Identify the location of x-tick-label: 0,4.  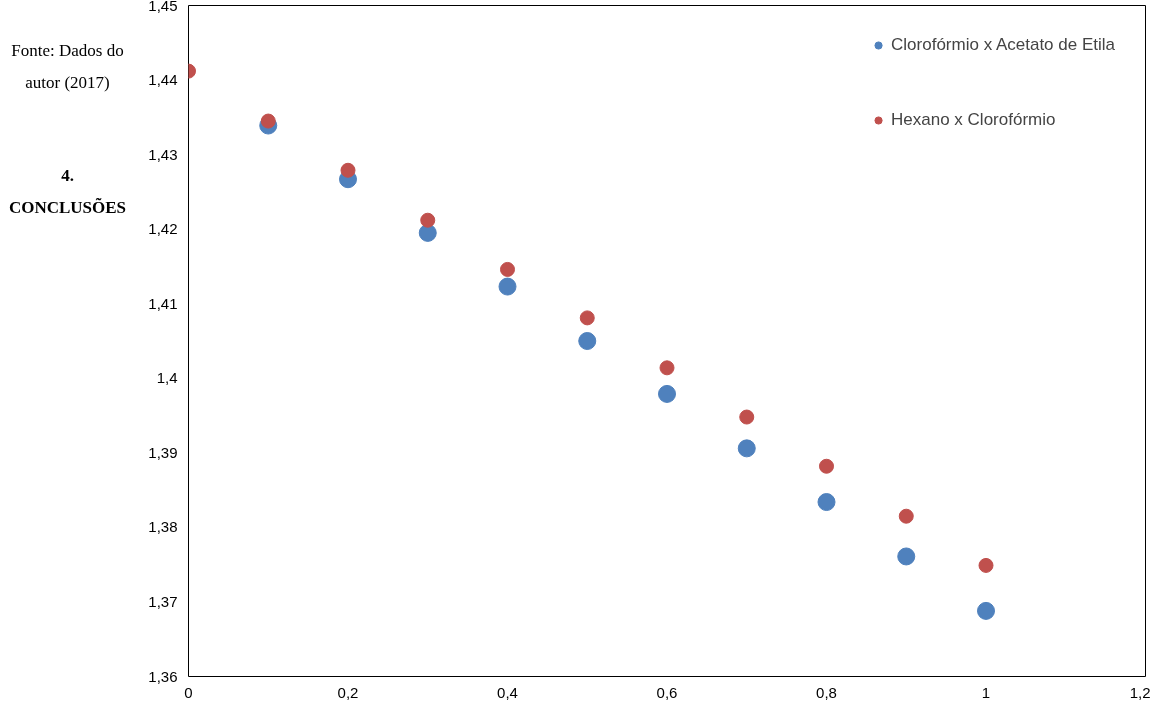
(507, 692).